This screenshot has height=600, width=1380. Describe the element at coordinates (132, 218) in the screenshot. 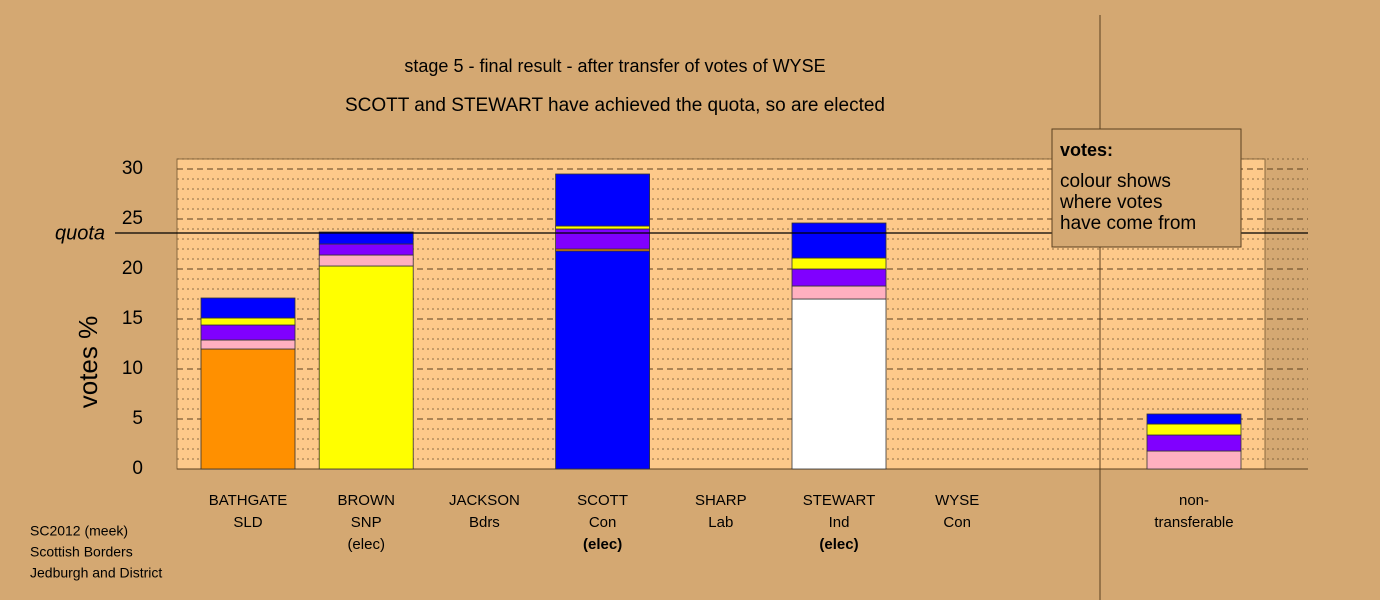

I see `y-tick-label: 25` at that location.